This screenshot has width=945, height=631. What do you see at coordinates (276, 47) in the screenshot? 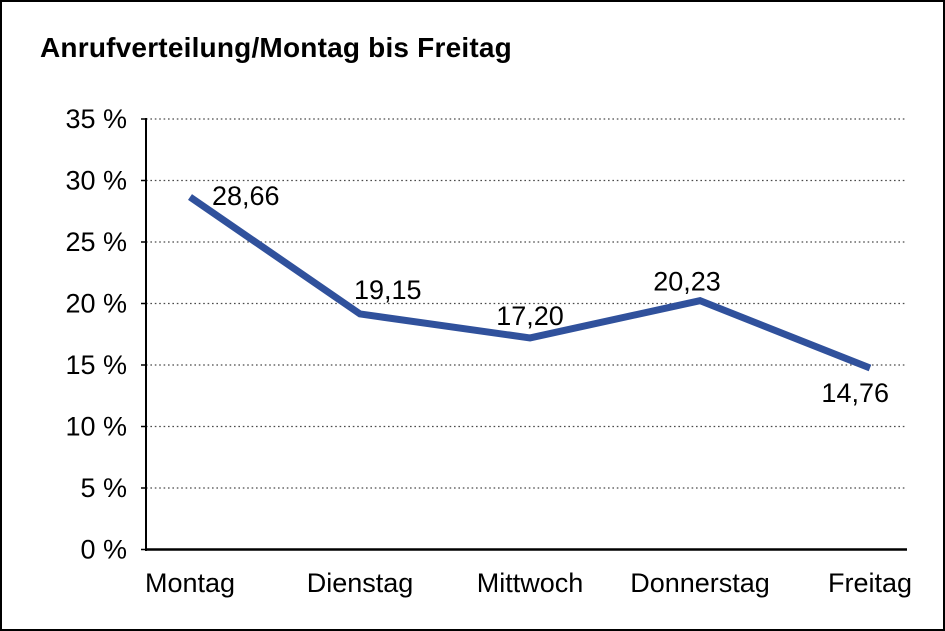
I see `chart-title: Anrufverteilung/Montag bis Freitag` at bounding box center [276, 47].